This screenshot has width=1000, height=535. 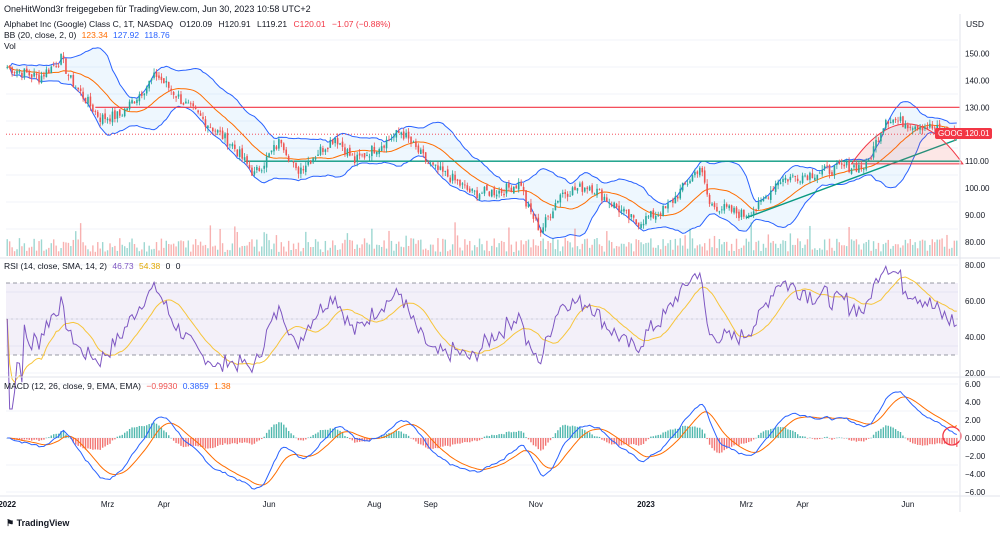 What do you see at coordinates (123, 266) in the screenshot?
I see `rsi-value: 46.73` at bounding box center [123, 266].